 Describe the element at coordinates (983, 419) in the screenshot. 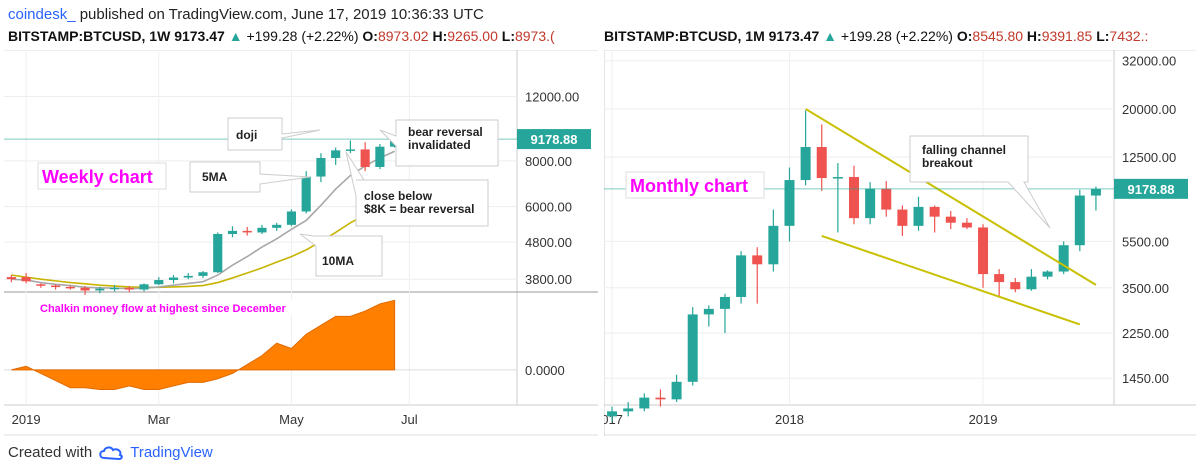

I see `x-tick-label: 2019` at that location.